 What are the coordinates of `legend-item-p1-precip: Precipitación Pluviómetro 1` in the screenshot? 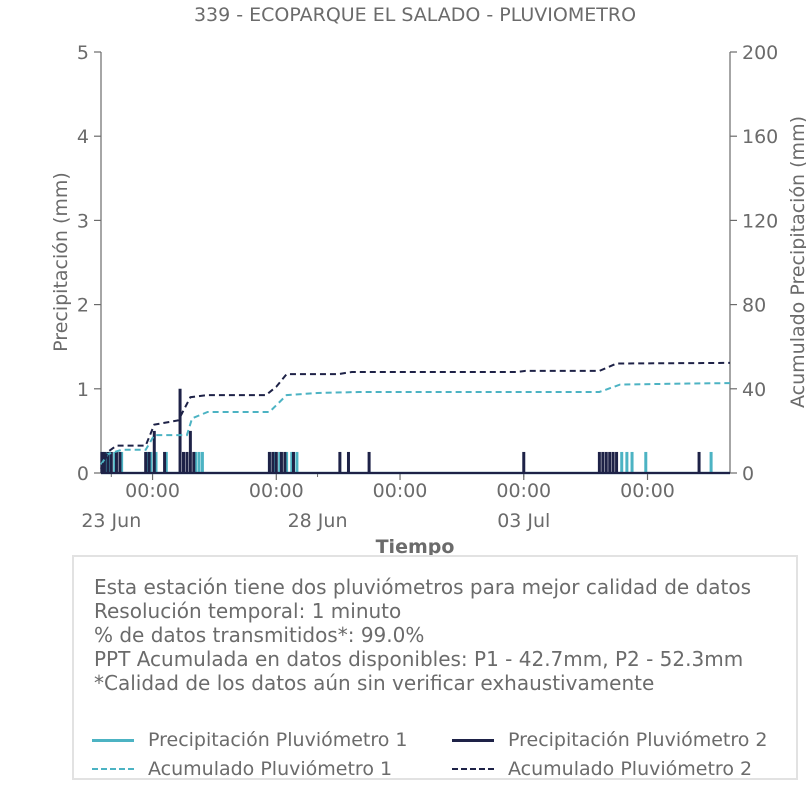 It's located at (250, 740).